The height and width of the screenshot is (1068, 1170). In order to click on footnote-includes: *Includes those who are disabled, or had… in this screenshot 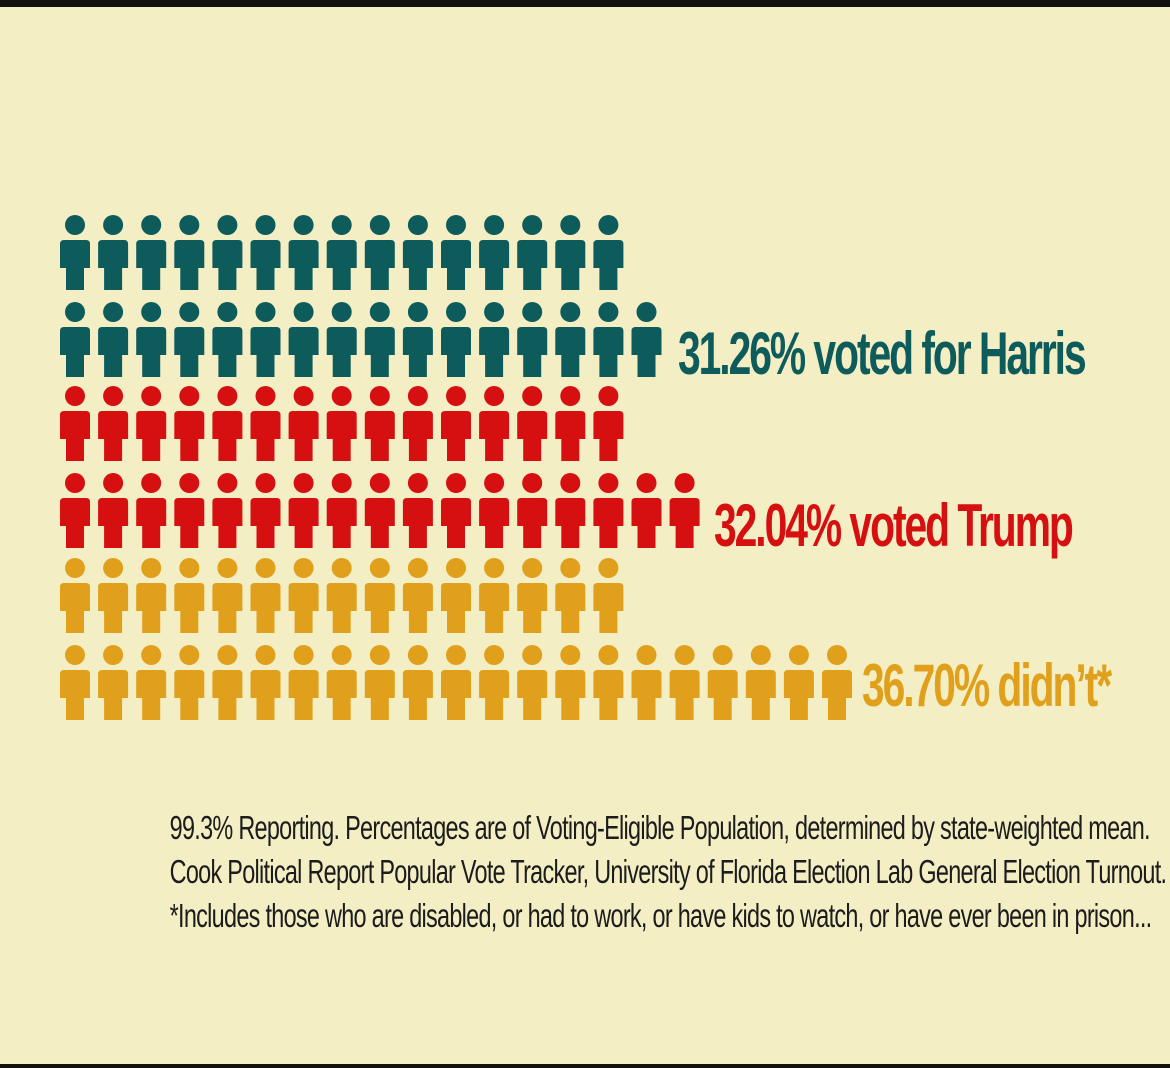, I will do `click(661, 915)`.